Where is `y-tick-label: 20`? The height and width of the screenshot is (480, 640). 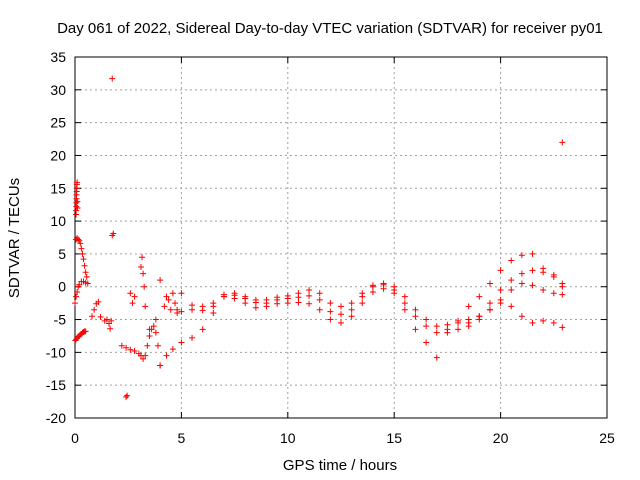 y-tick-label: 20 is located at coordinates (58, 155).